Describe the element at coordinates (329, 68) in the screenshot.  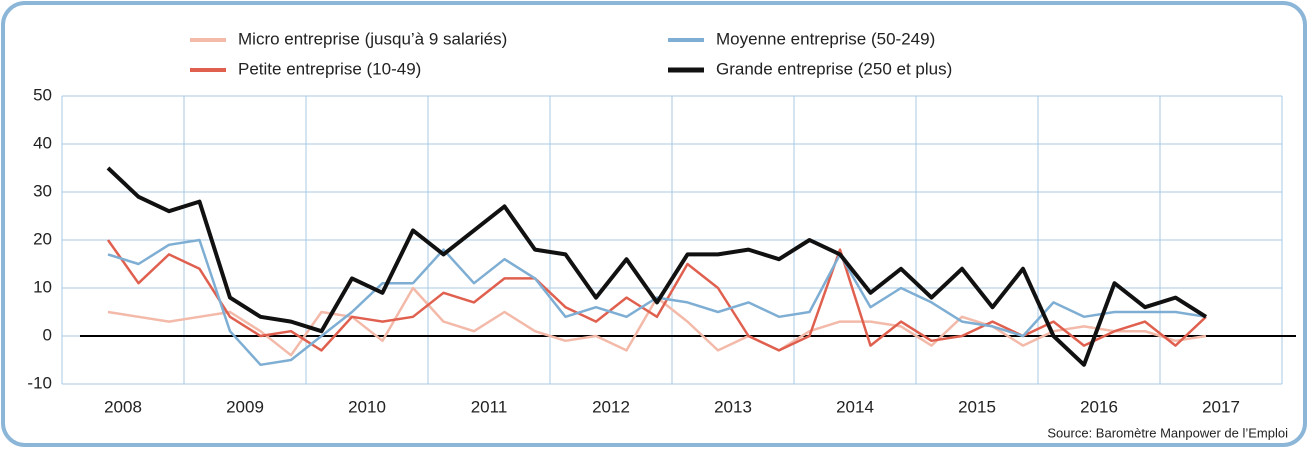
I see `legend-label: Petite entreprise (10-49)` at that location.